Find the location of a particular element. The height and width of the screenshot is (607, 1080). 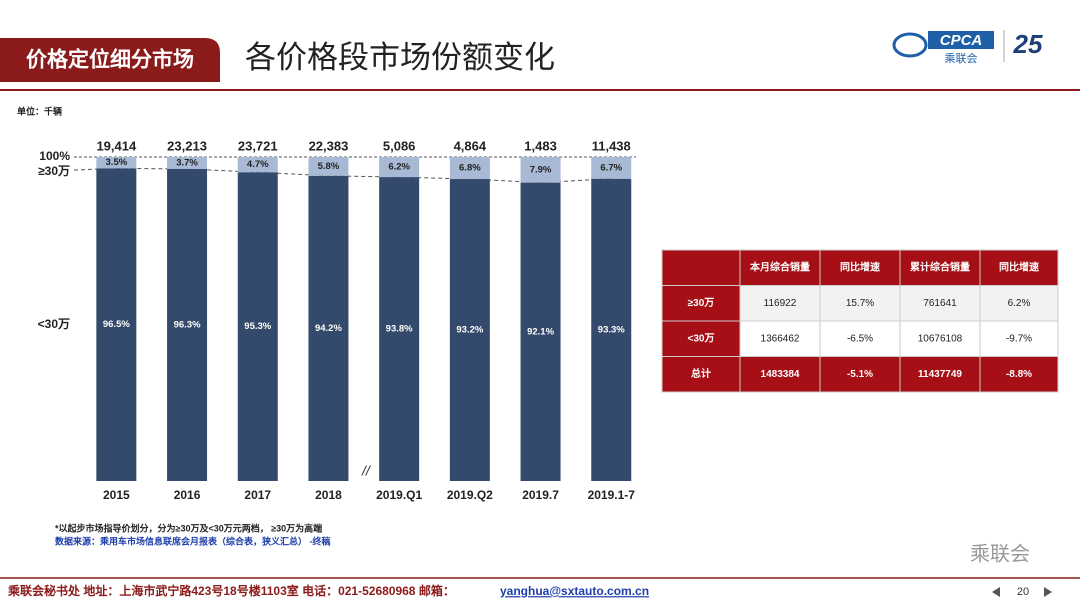

table-text: <30万 is located at coordinates (701, 338).